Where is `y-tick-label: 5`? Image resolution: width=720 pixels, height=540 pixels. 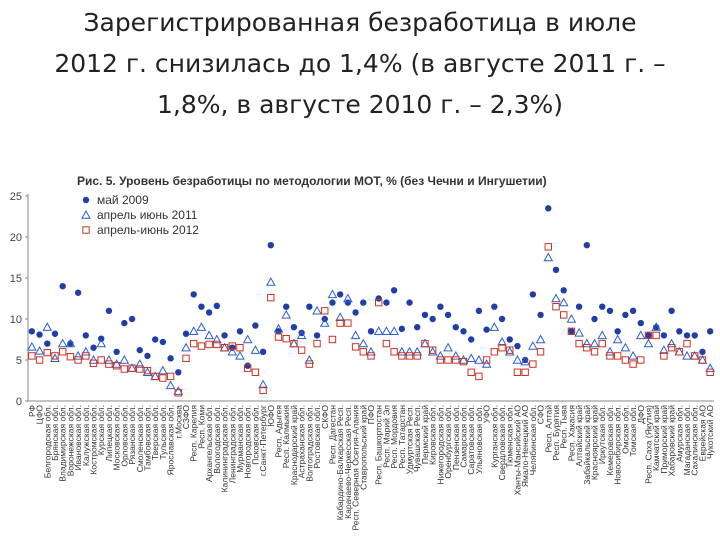 y-tick-label: 5 is located at coordinates (19, 361).